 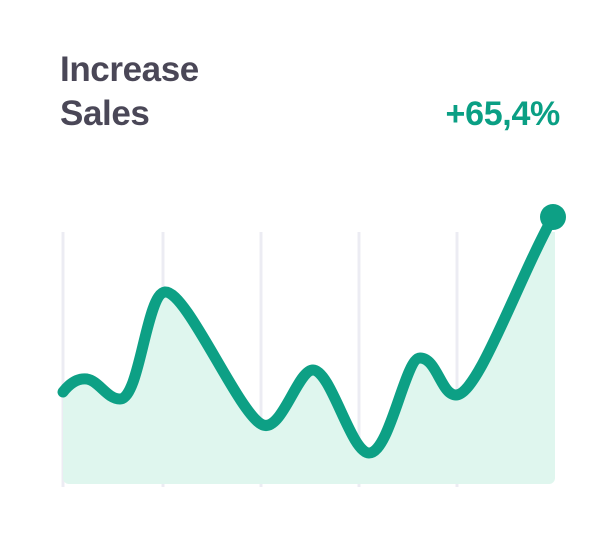 I want to click on delta-percentage-badge: +65,4%, so click(x=503, y=114).